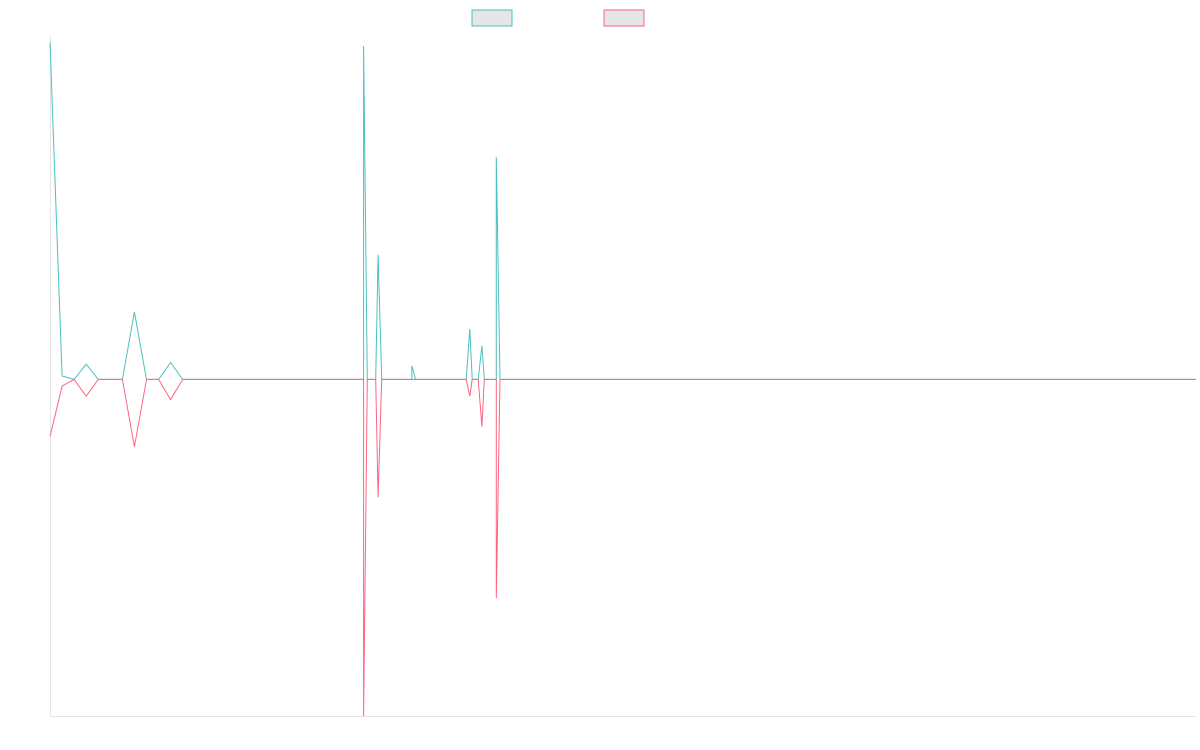 This screenshot has height=750, width=1200. I want to click on legend, so click(558, 18).